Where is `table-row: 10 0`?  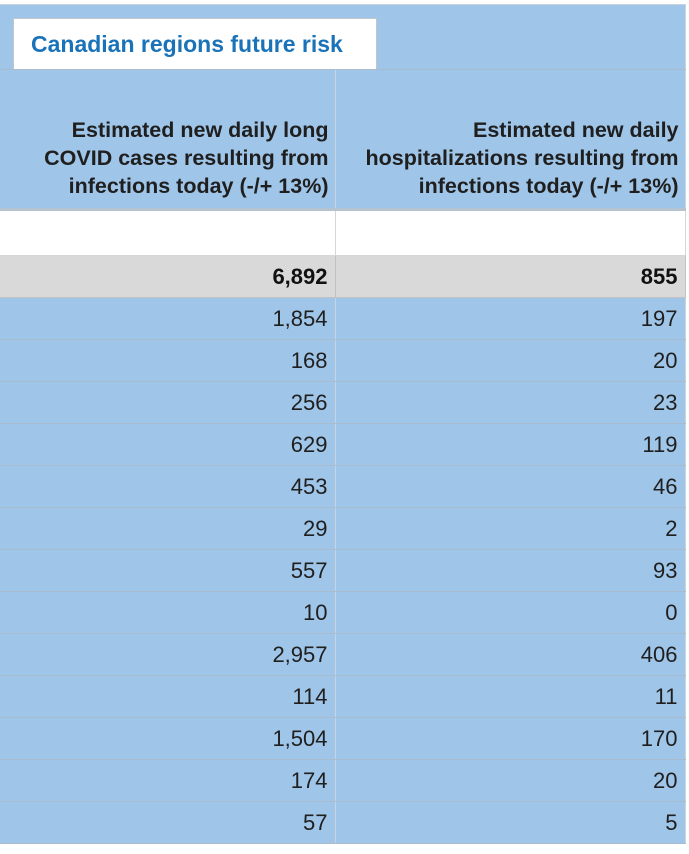
table-row: 10 0 is located at coordinates (343, 612).